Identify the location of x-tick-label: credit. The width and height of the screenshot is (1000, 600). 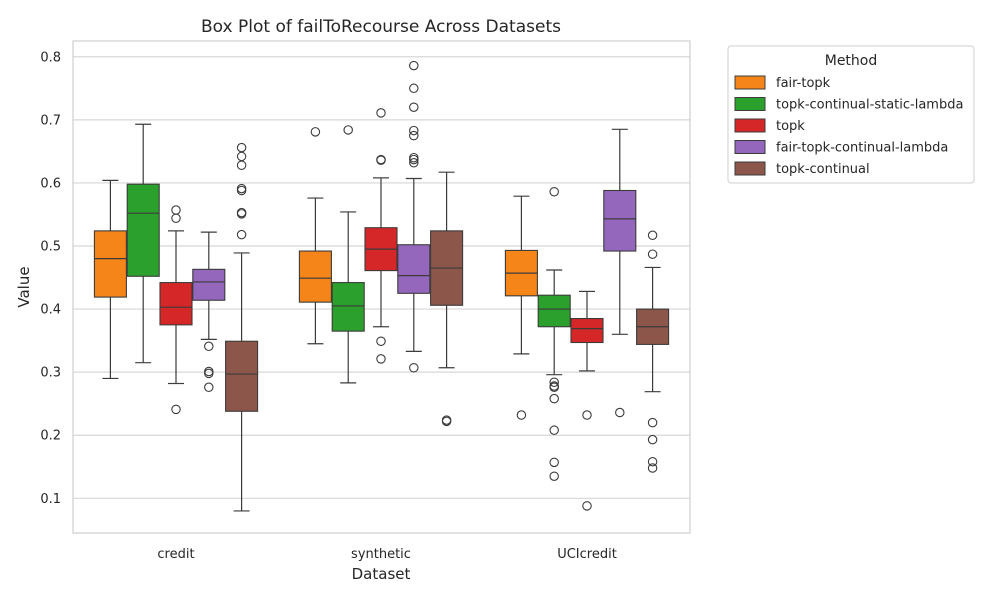
(175, 554).